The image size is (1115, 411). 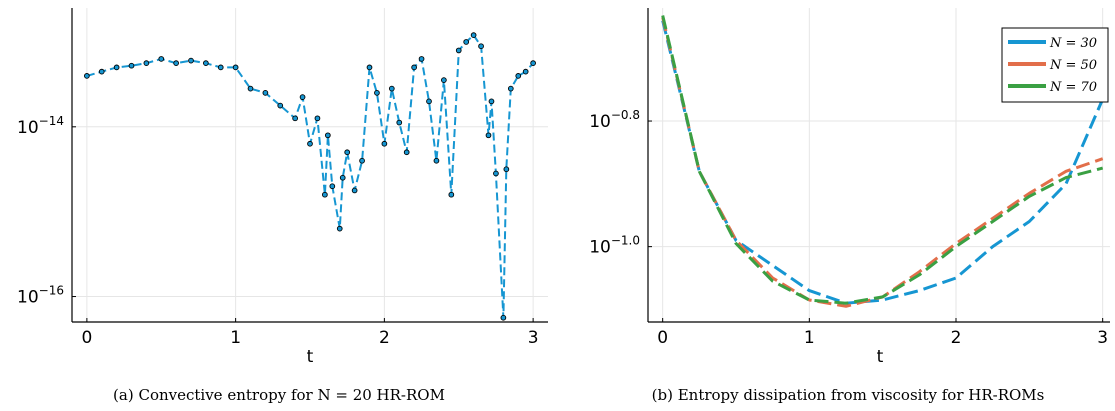 I want to click on panel-a-caption: (a) Convective entropy for N = 20 HR-ROM, so click(x=279, y=395).